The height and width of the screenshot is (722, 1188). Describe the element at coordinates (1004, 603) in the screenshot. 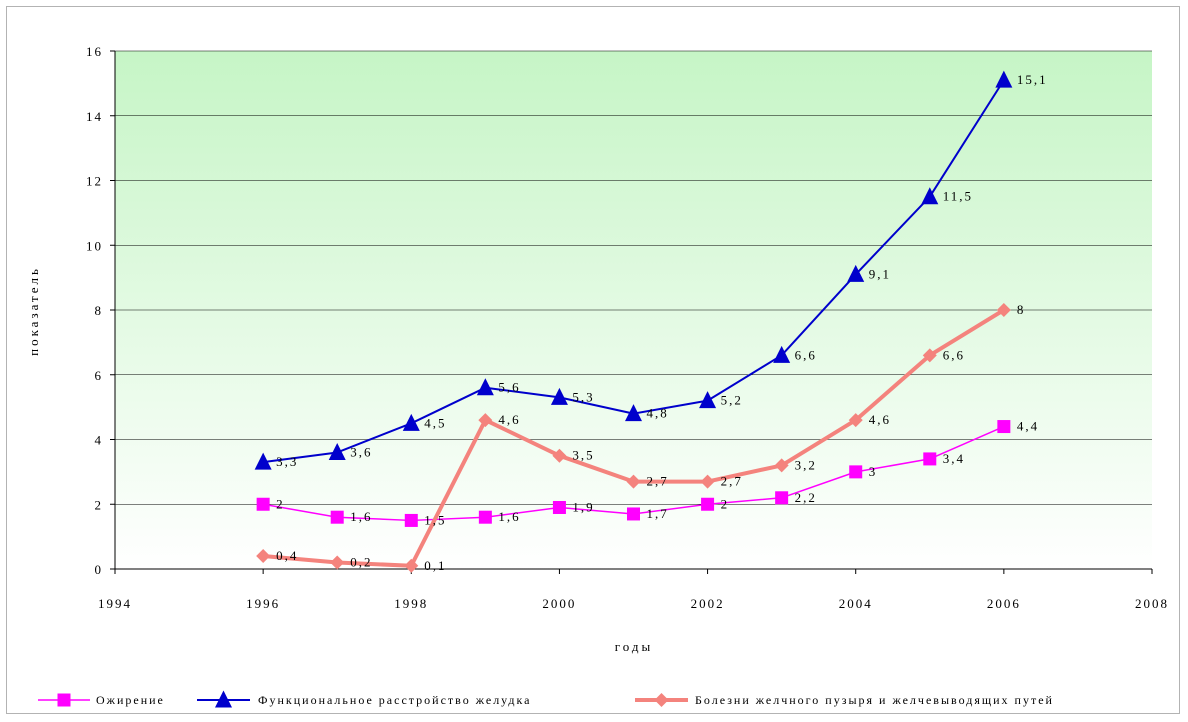

I see `x-tick-label: 2006` at that location.